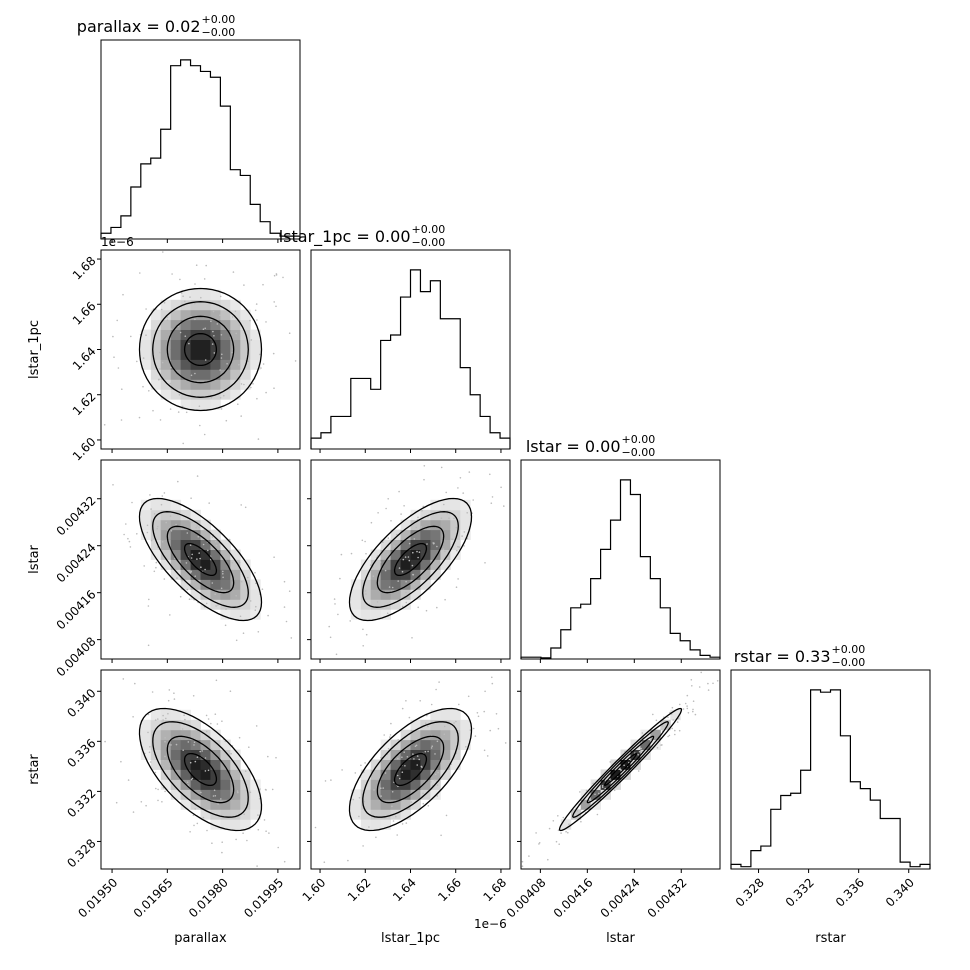 This screenshot has height=970, width=970. I want to click on panel-parallax-parallax: parallax = 0.02 +0.00−0.00, so click(189, 128).